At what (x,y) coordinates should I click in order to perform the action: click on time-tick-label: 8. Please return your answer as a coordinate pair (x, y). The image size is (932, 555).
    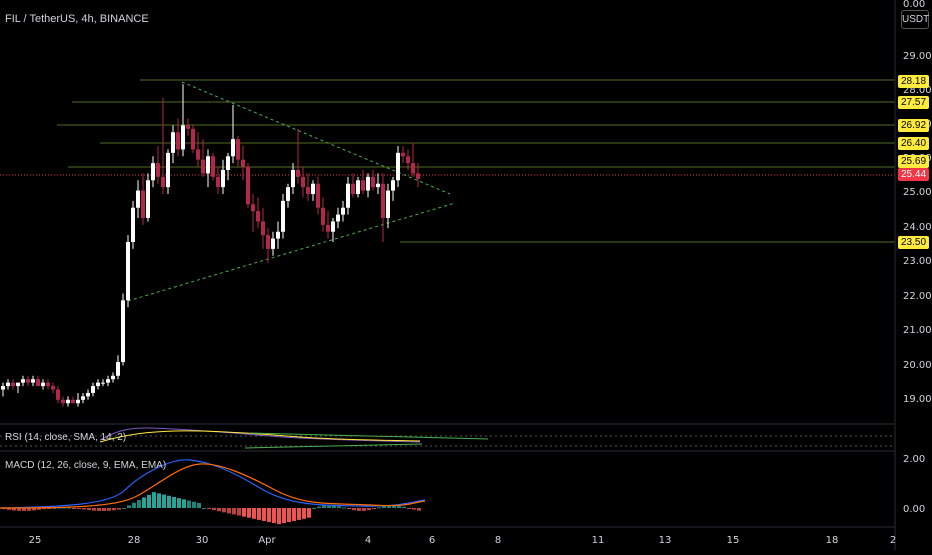
    Looking at the image, I should click on (498, 540).